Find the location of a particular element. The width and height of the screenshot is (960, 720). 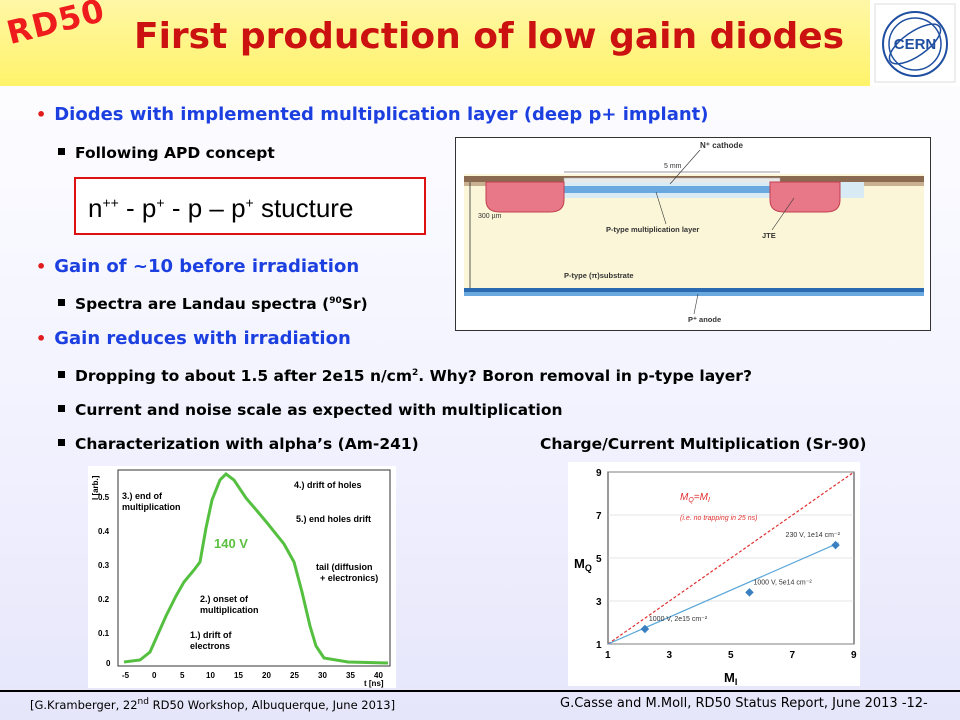

bullet-1-sub: Following APD concept is located at coordinates (166, 153).